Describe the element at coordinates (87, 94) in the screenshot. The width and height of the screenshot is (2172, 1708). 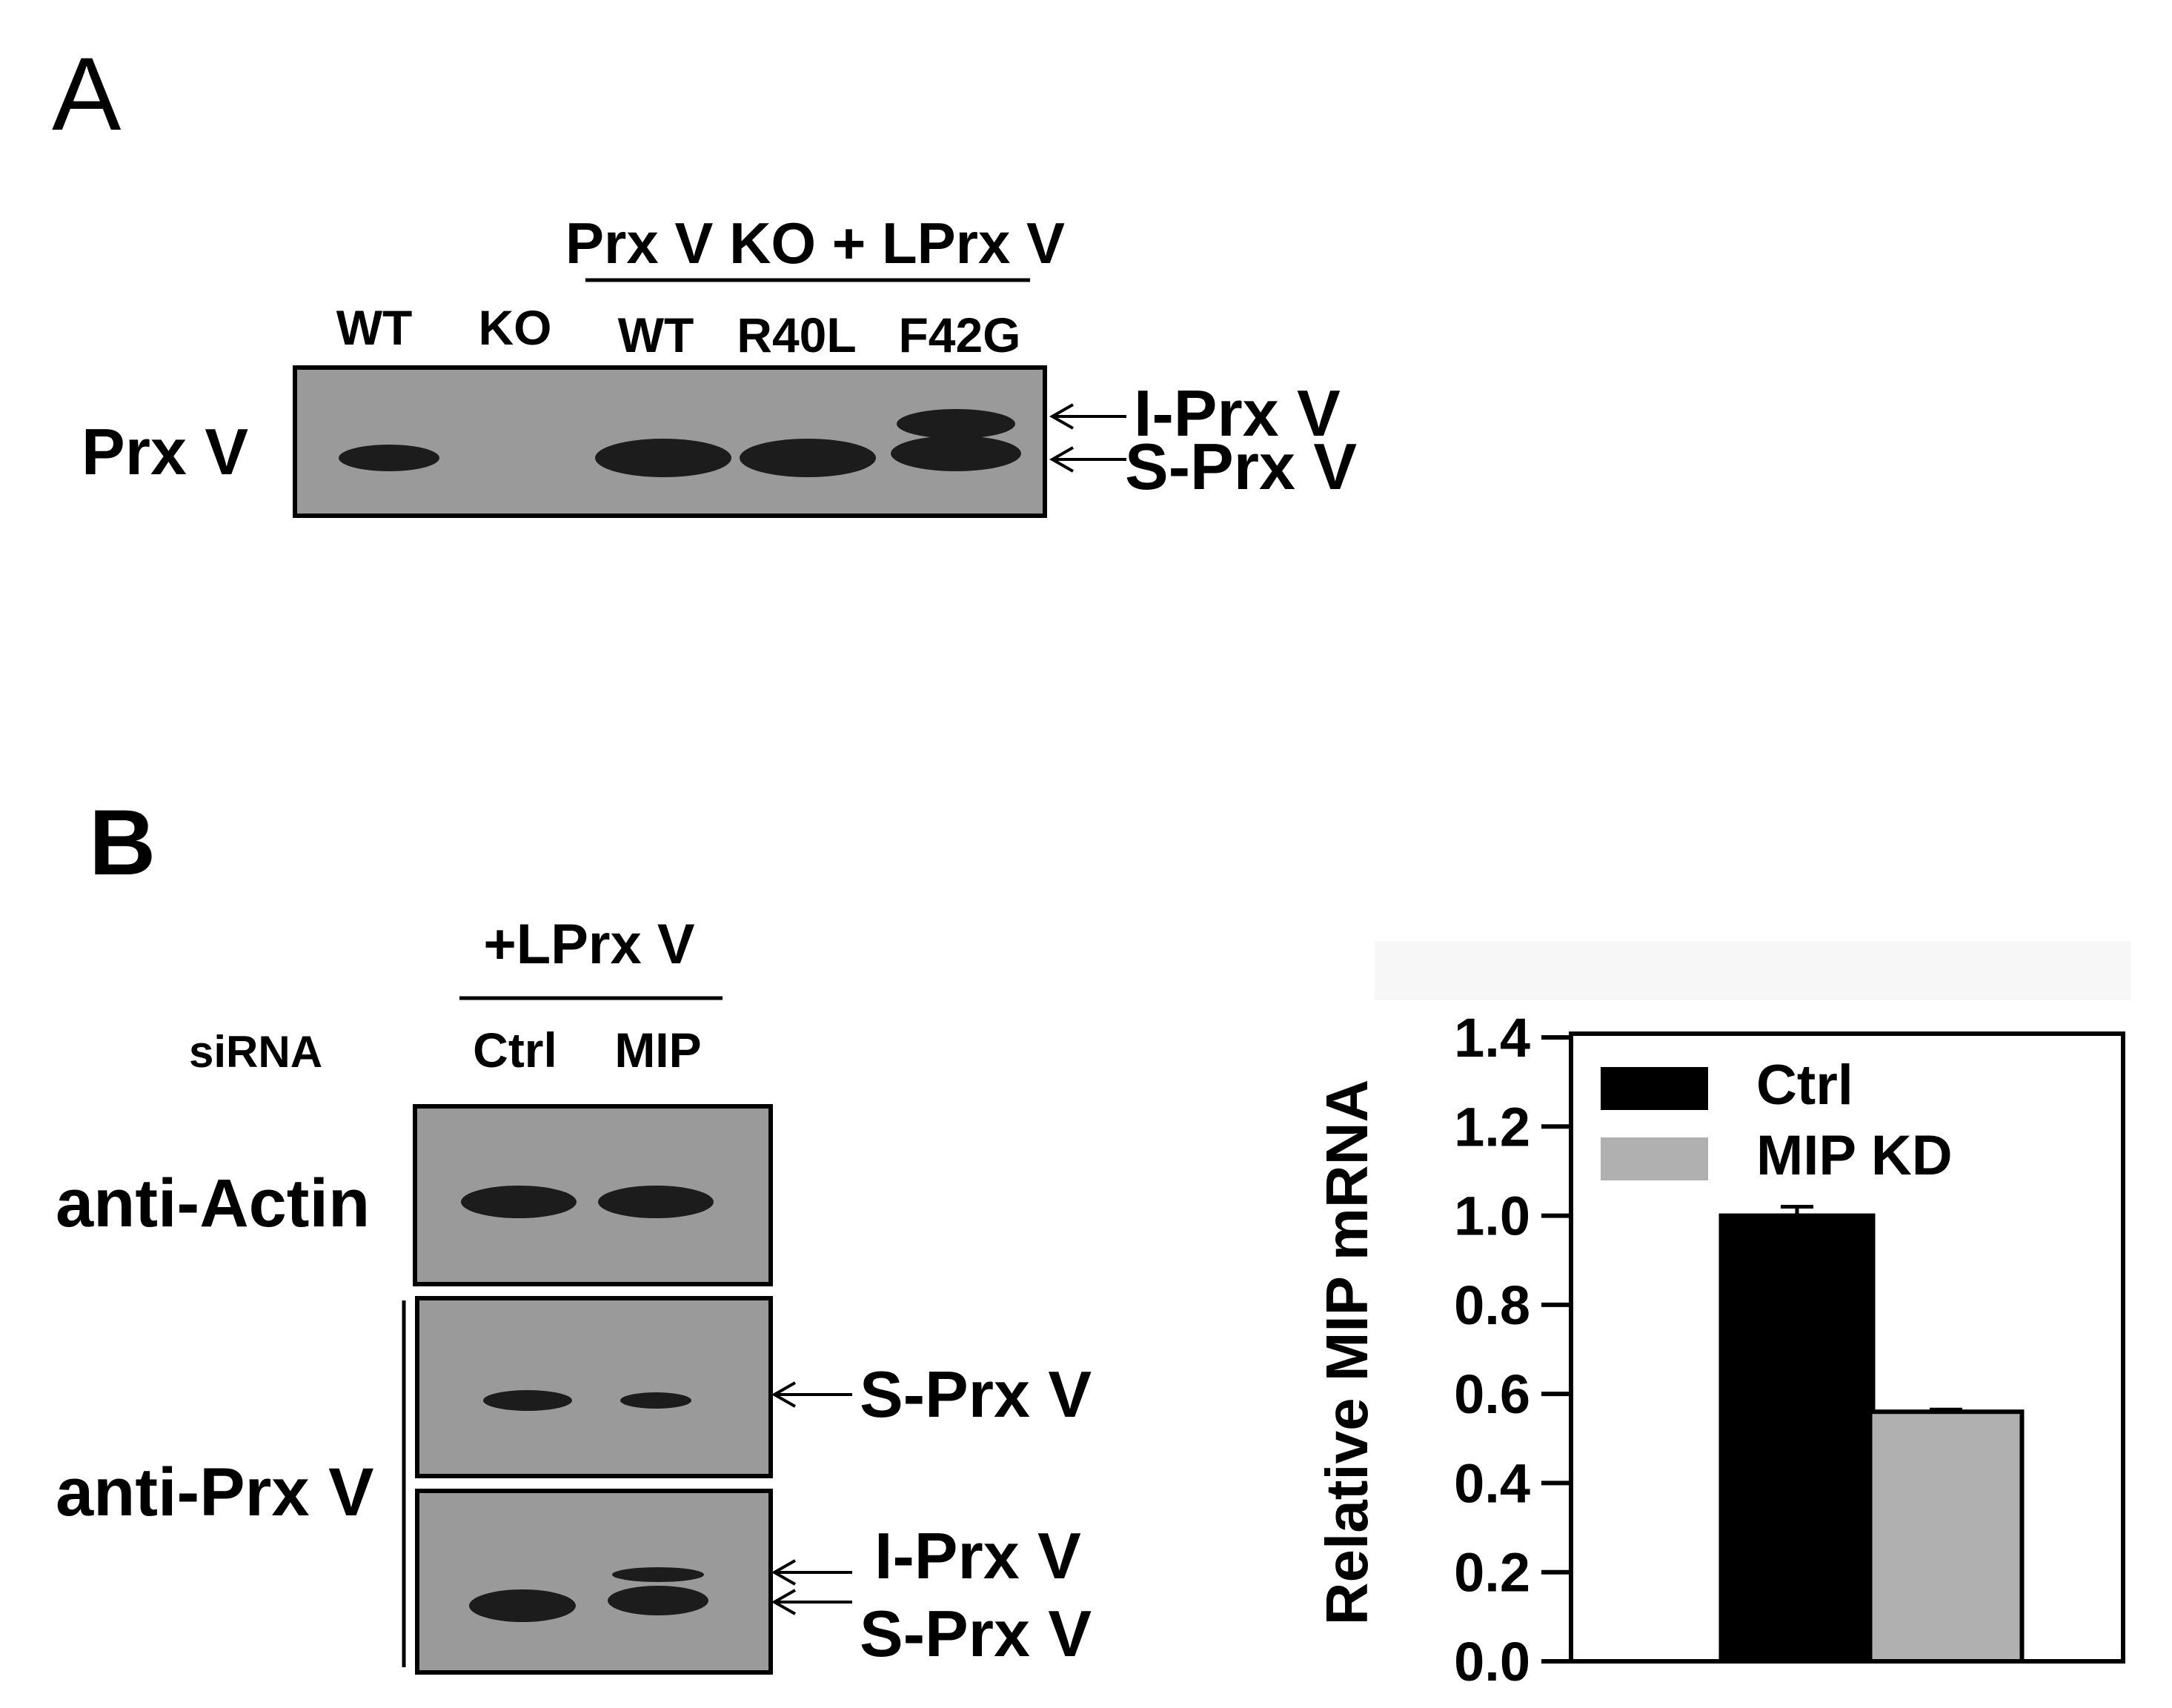
I see `panel-a-letter: A` at that location.